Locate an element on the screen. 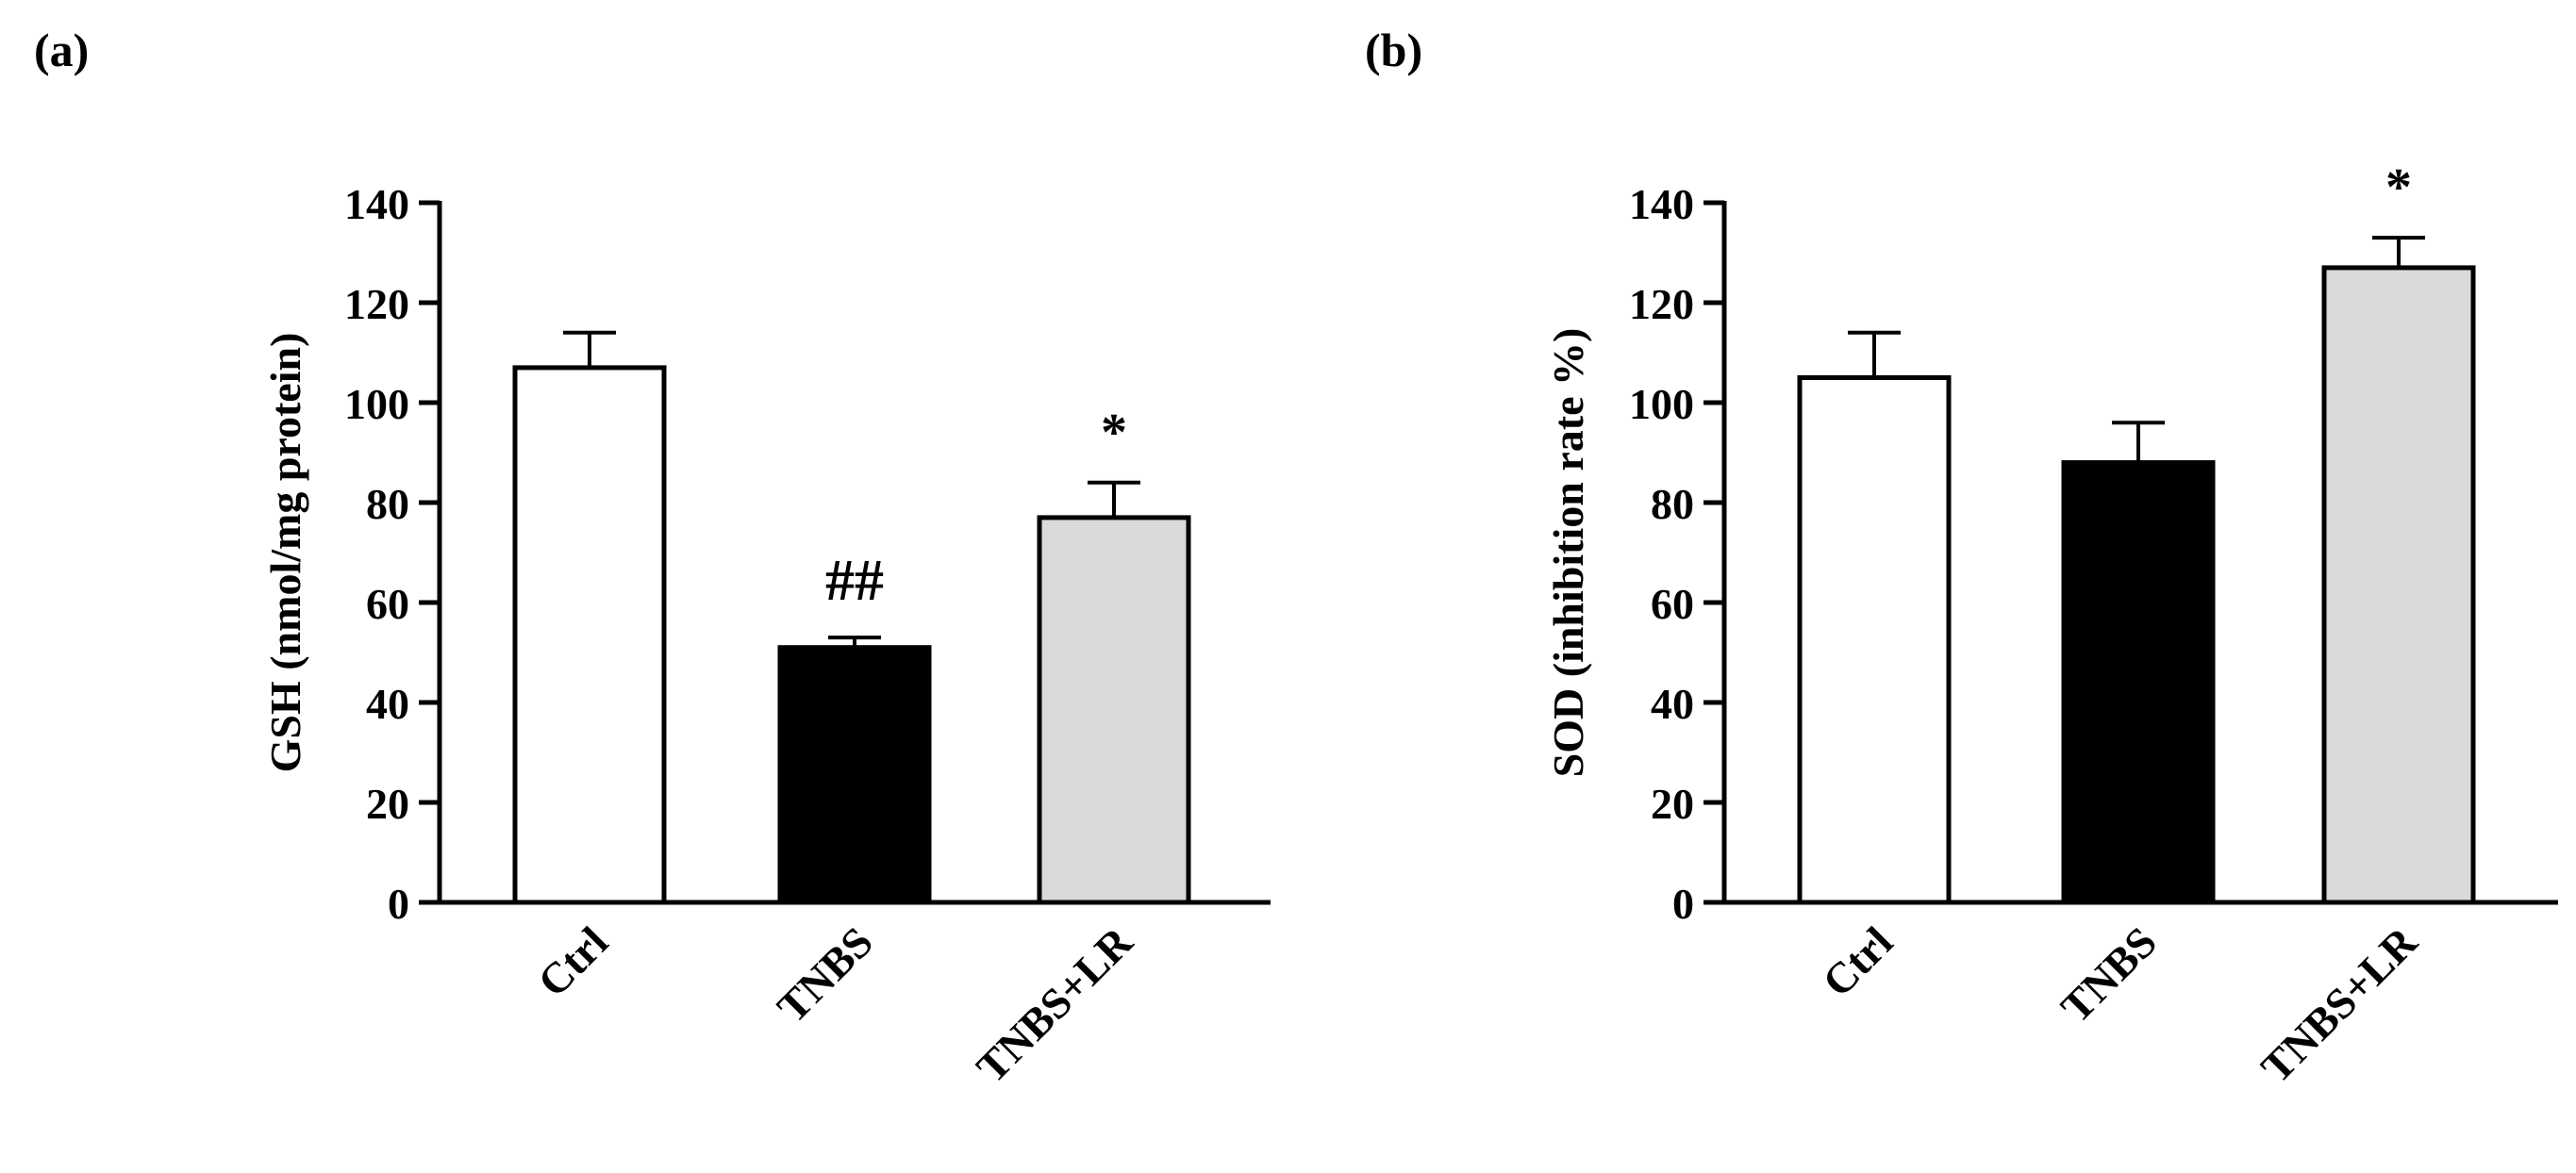 This screenshot has width=2576, height=1173. panel-a-label: (a) is located at coordinates (62, 50).